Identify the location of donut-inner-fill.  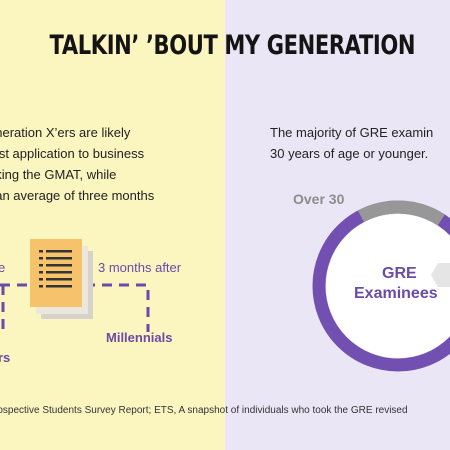
(388, 286).